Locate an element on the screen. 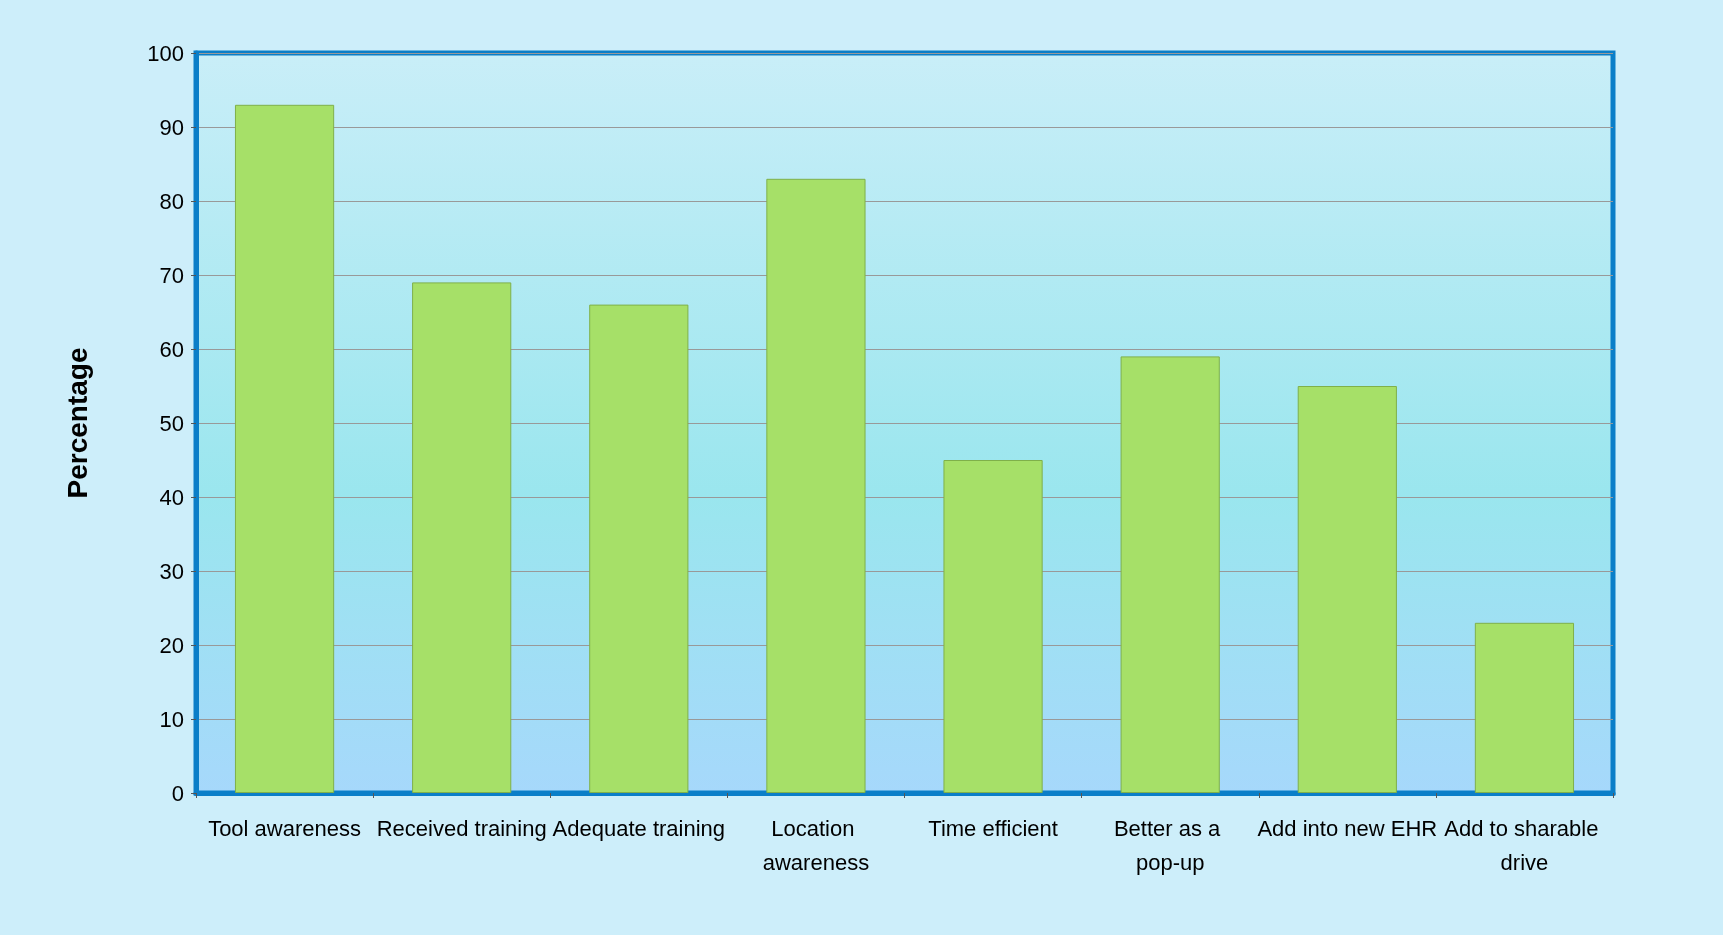 This screenshot has width=1723, height=935. y-tick-label: 70 is located at coordinates (171, 275).